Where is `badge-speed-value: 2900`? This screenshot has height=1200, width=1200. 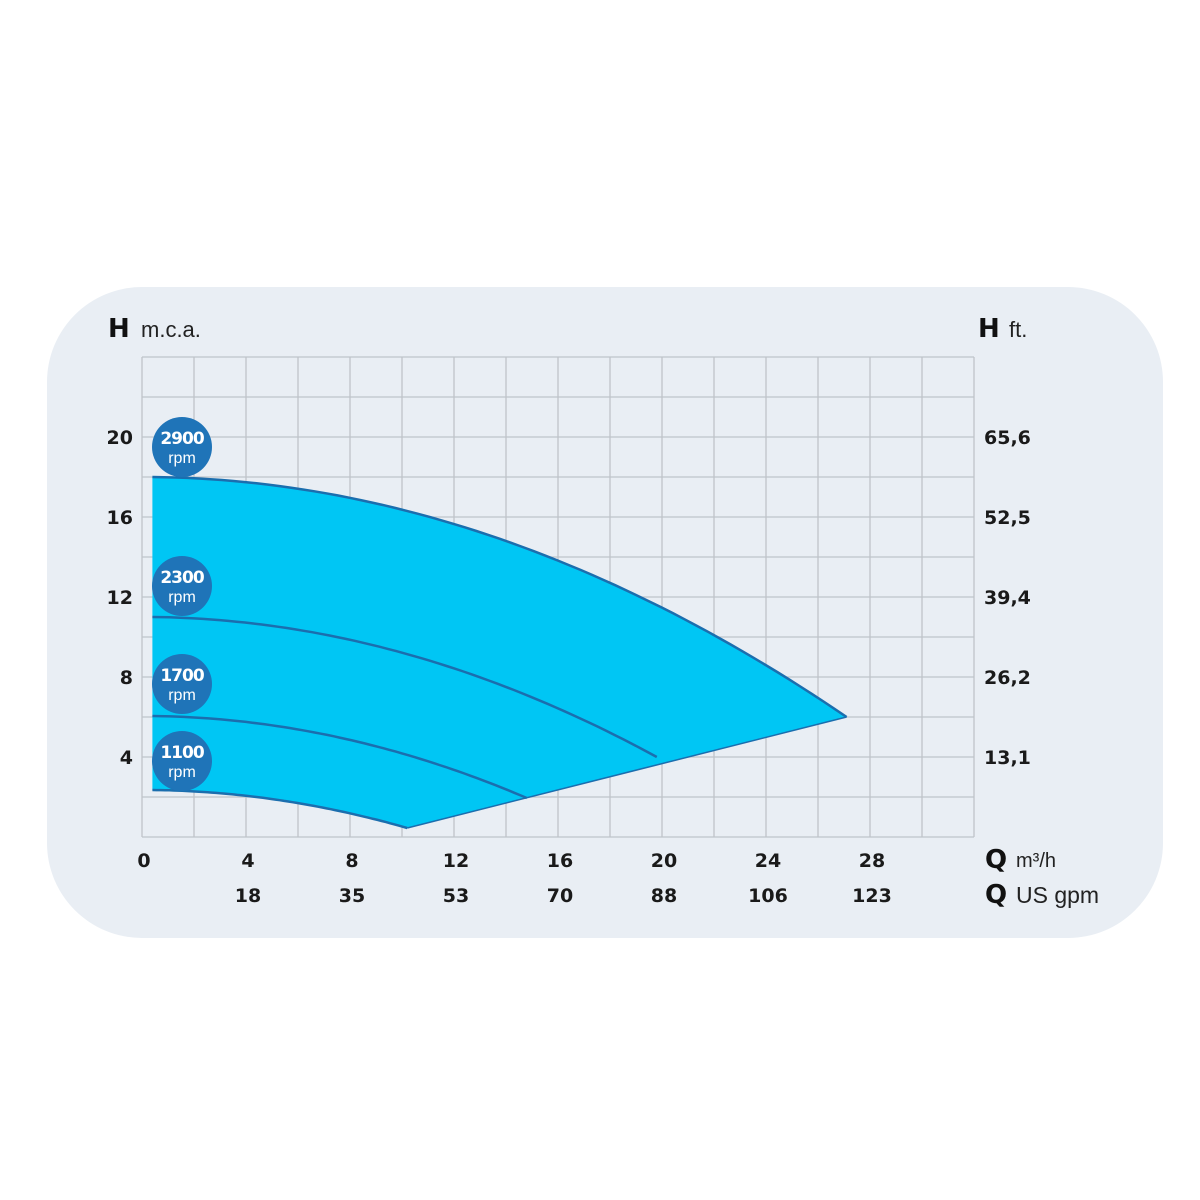
badge-speed-value: 2900 is located at coordinates (182, 439).